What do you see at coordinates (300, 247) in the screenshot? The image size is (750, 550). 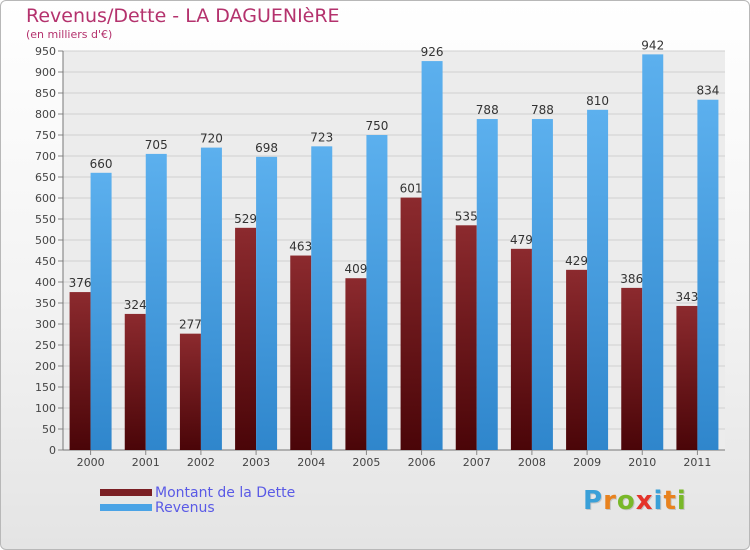 I see `data-label-dette: 463` at bounding box center [300, 247].